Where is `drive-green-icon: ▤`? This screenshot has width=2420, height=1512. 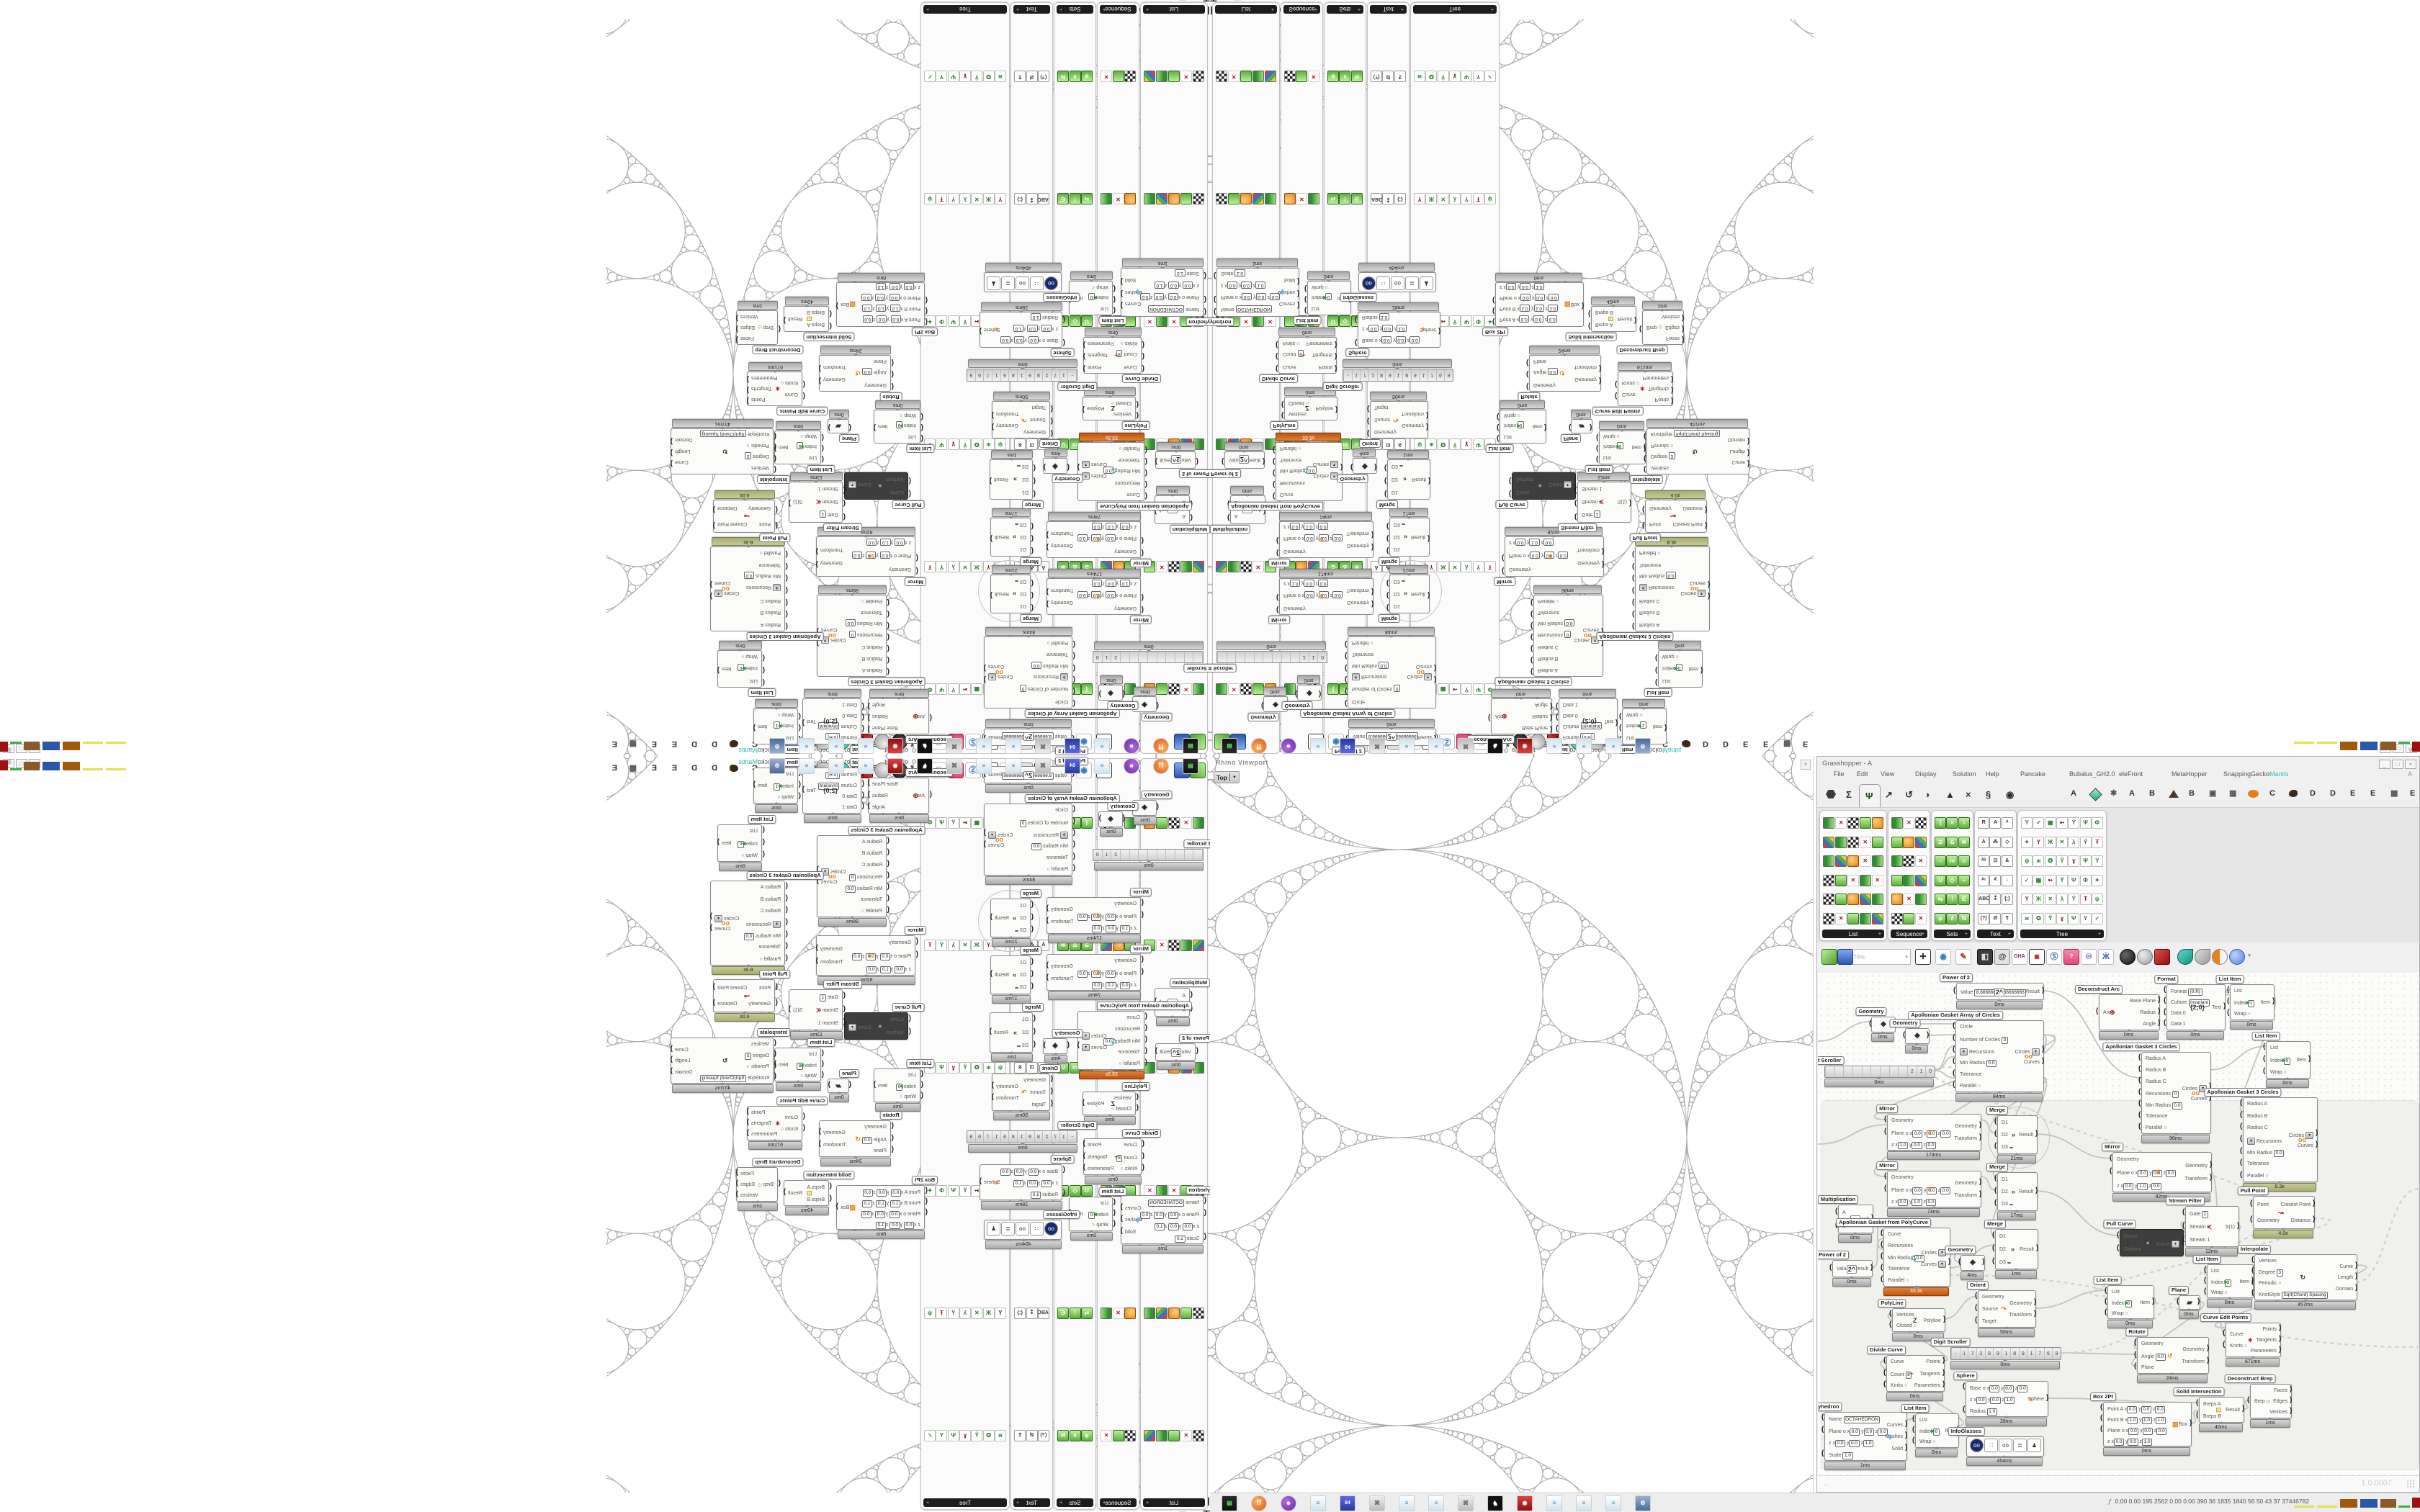 drive-green-icon: ▤ is located at coordinates (1229, 1503).